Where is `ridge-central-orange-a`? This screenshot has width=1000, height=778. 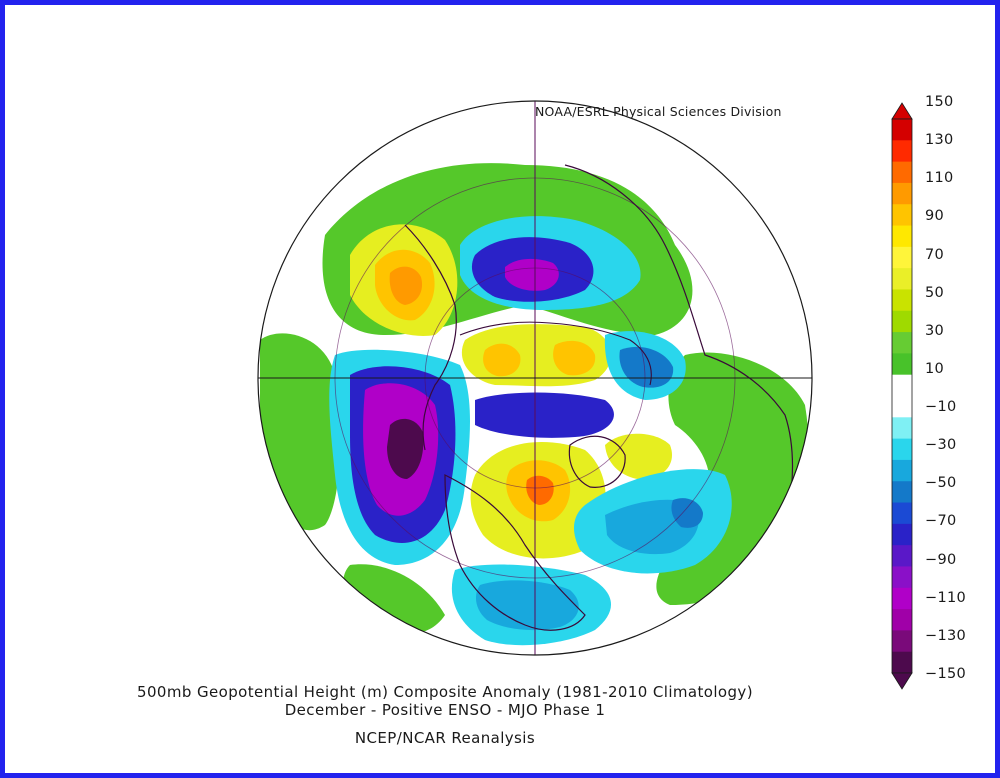 ridge-central-orange-a is located at coordinates (502, 360).